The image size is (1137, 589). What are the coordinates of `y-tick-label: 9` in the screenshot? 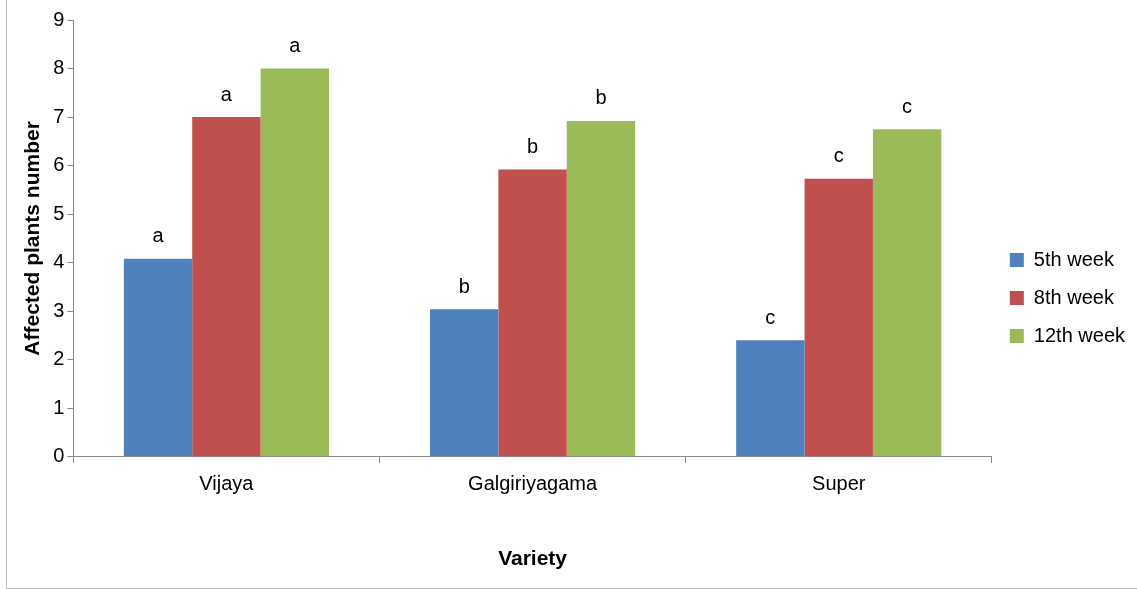 It's located at (59, 18).